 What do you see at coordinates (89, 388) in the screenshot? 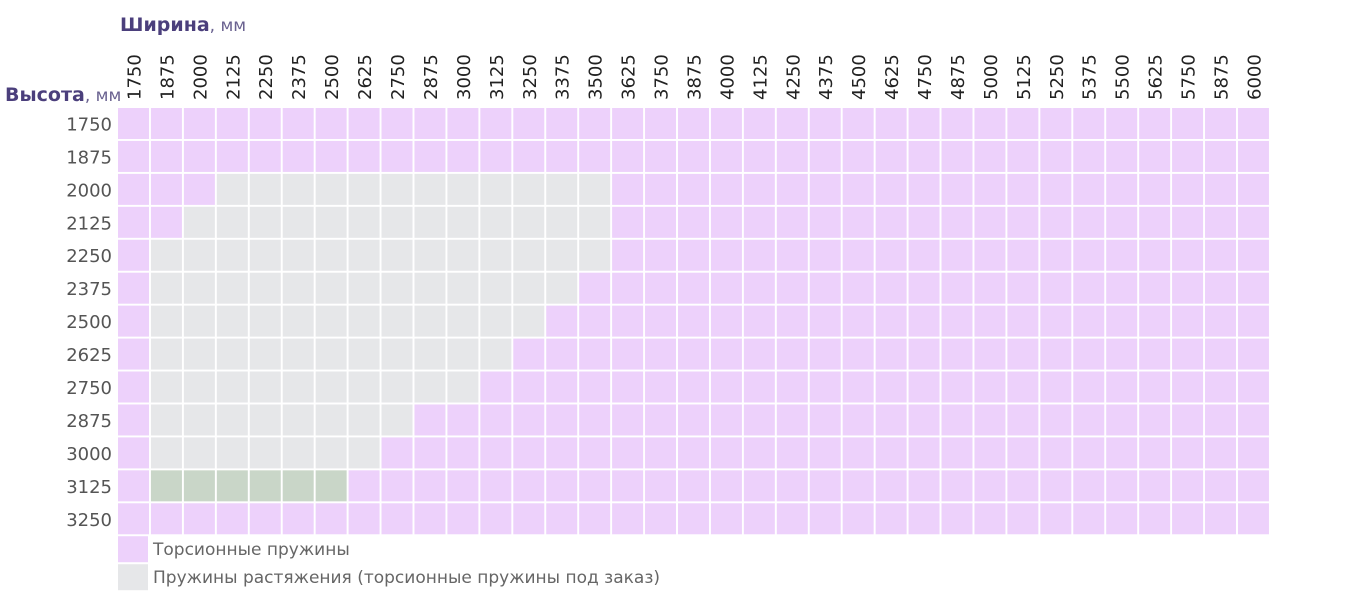
I see `row-label: 2750` at bounding box center [89, 388].